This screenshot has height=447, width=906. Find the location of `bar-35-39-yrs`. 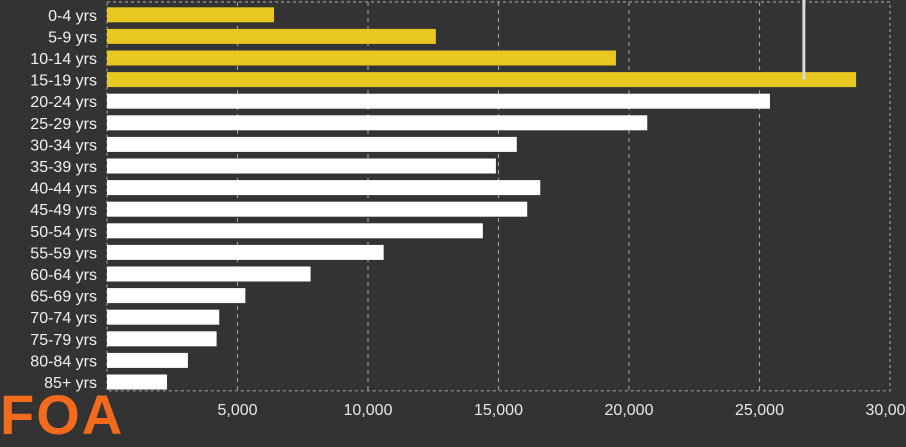

bar-35-39-yrs is located at coordinates (301, 166).